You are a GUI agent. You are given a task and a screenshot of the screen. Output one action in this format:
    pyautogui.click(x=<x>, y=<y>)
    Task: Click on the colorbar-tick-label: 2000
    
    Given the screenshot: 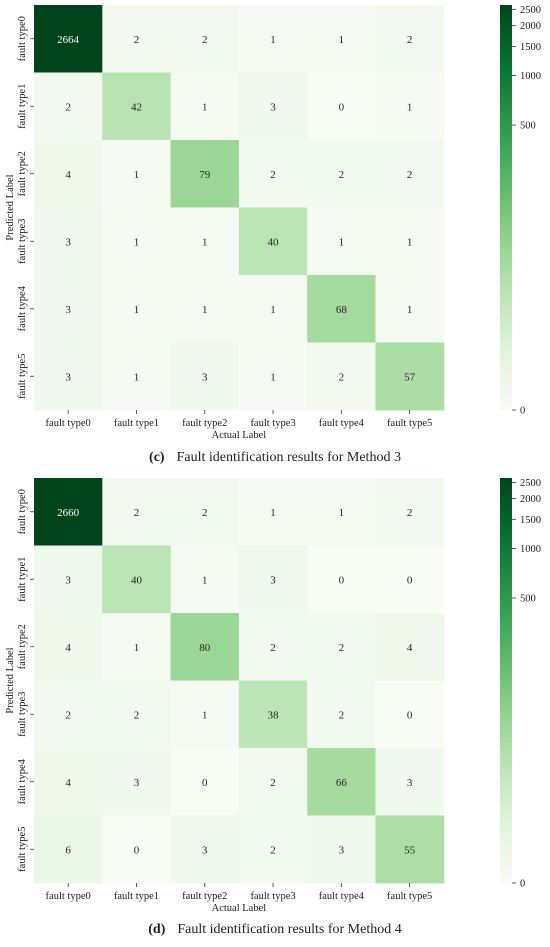 What is the action you would take?
    pyautogui.click(x=530, y=499)
    